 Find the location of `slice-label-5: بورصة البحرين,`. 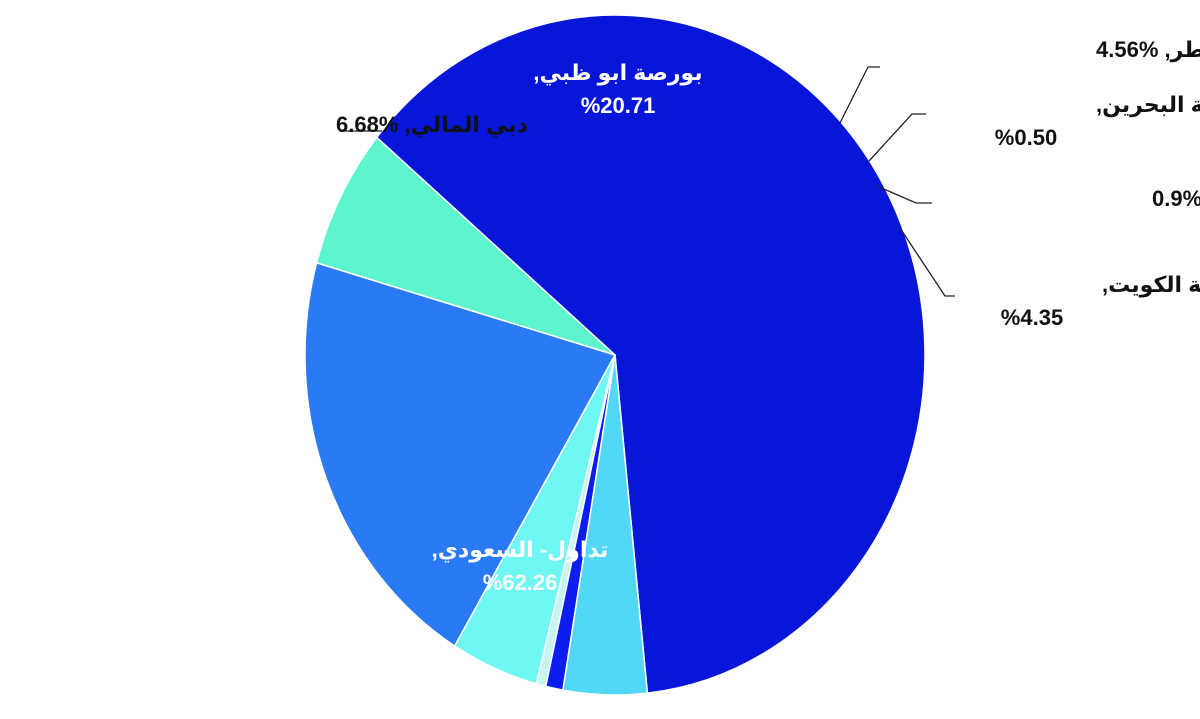

slice-label-5: بورصة البحرين, is located at coordinates (1148, 105).